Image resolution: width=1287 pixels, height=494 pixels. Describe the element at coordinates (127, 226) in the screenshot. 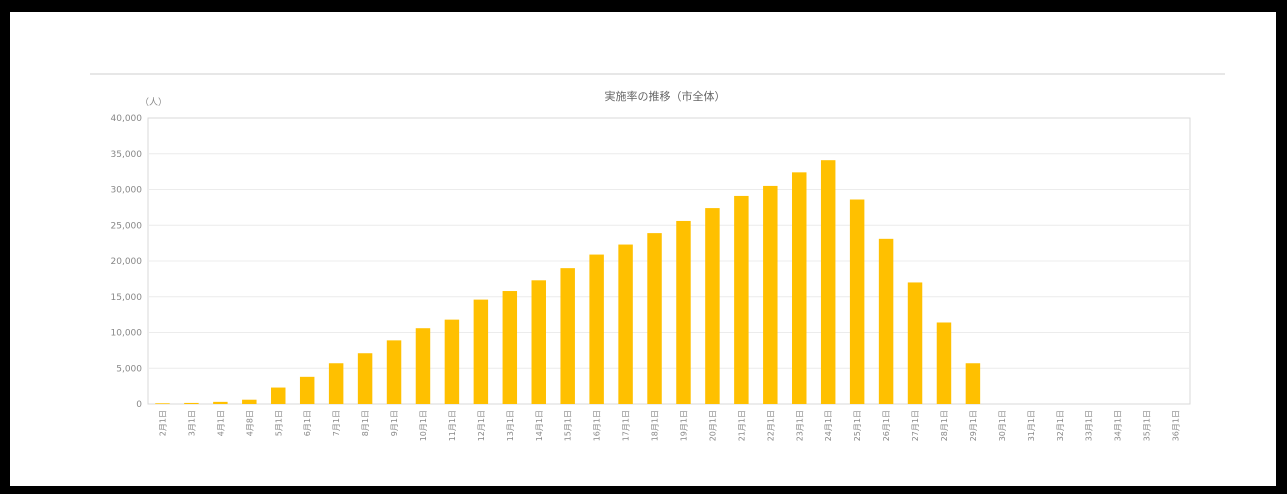

I see `y-tick-label: 25,000` at that location.